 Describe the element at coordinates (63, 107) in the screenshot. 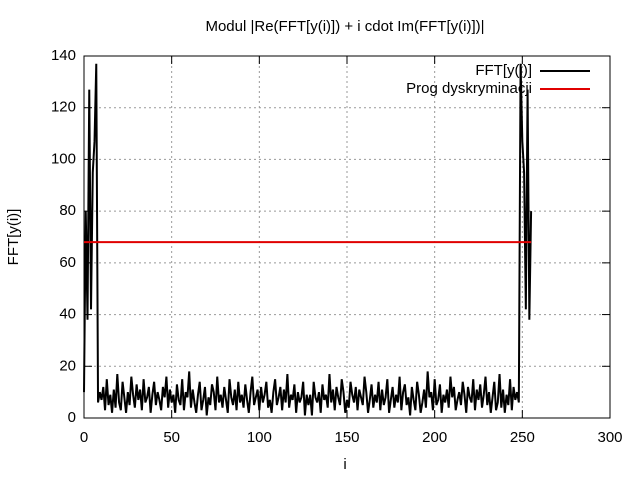

I see `y-tick-label: 120` at that location.